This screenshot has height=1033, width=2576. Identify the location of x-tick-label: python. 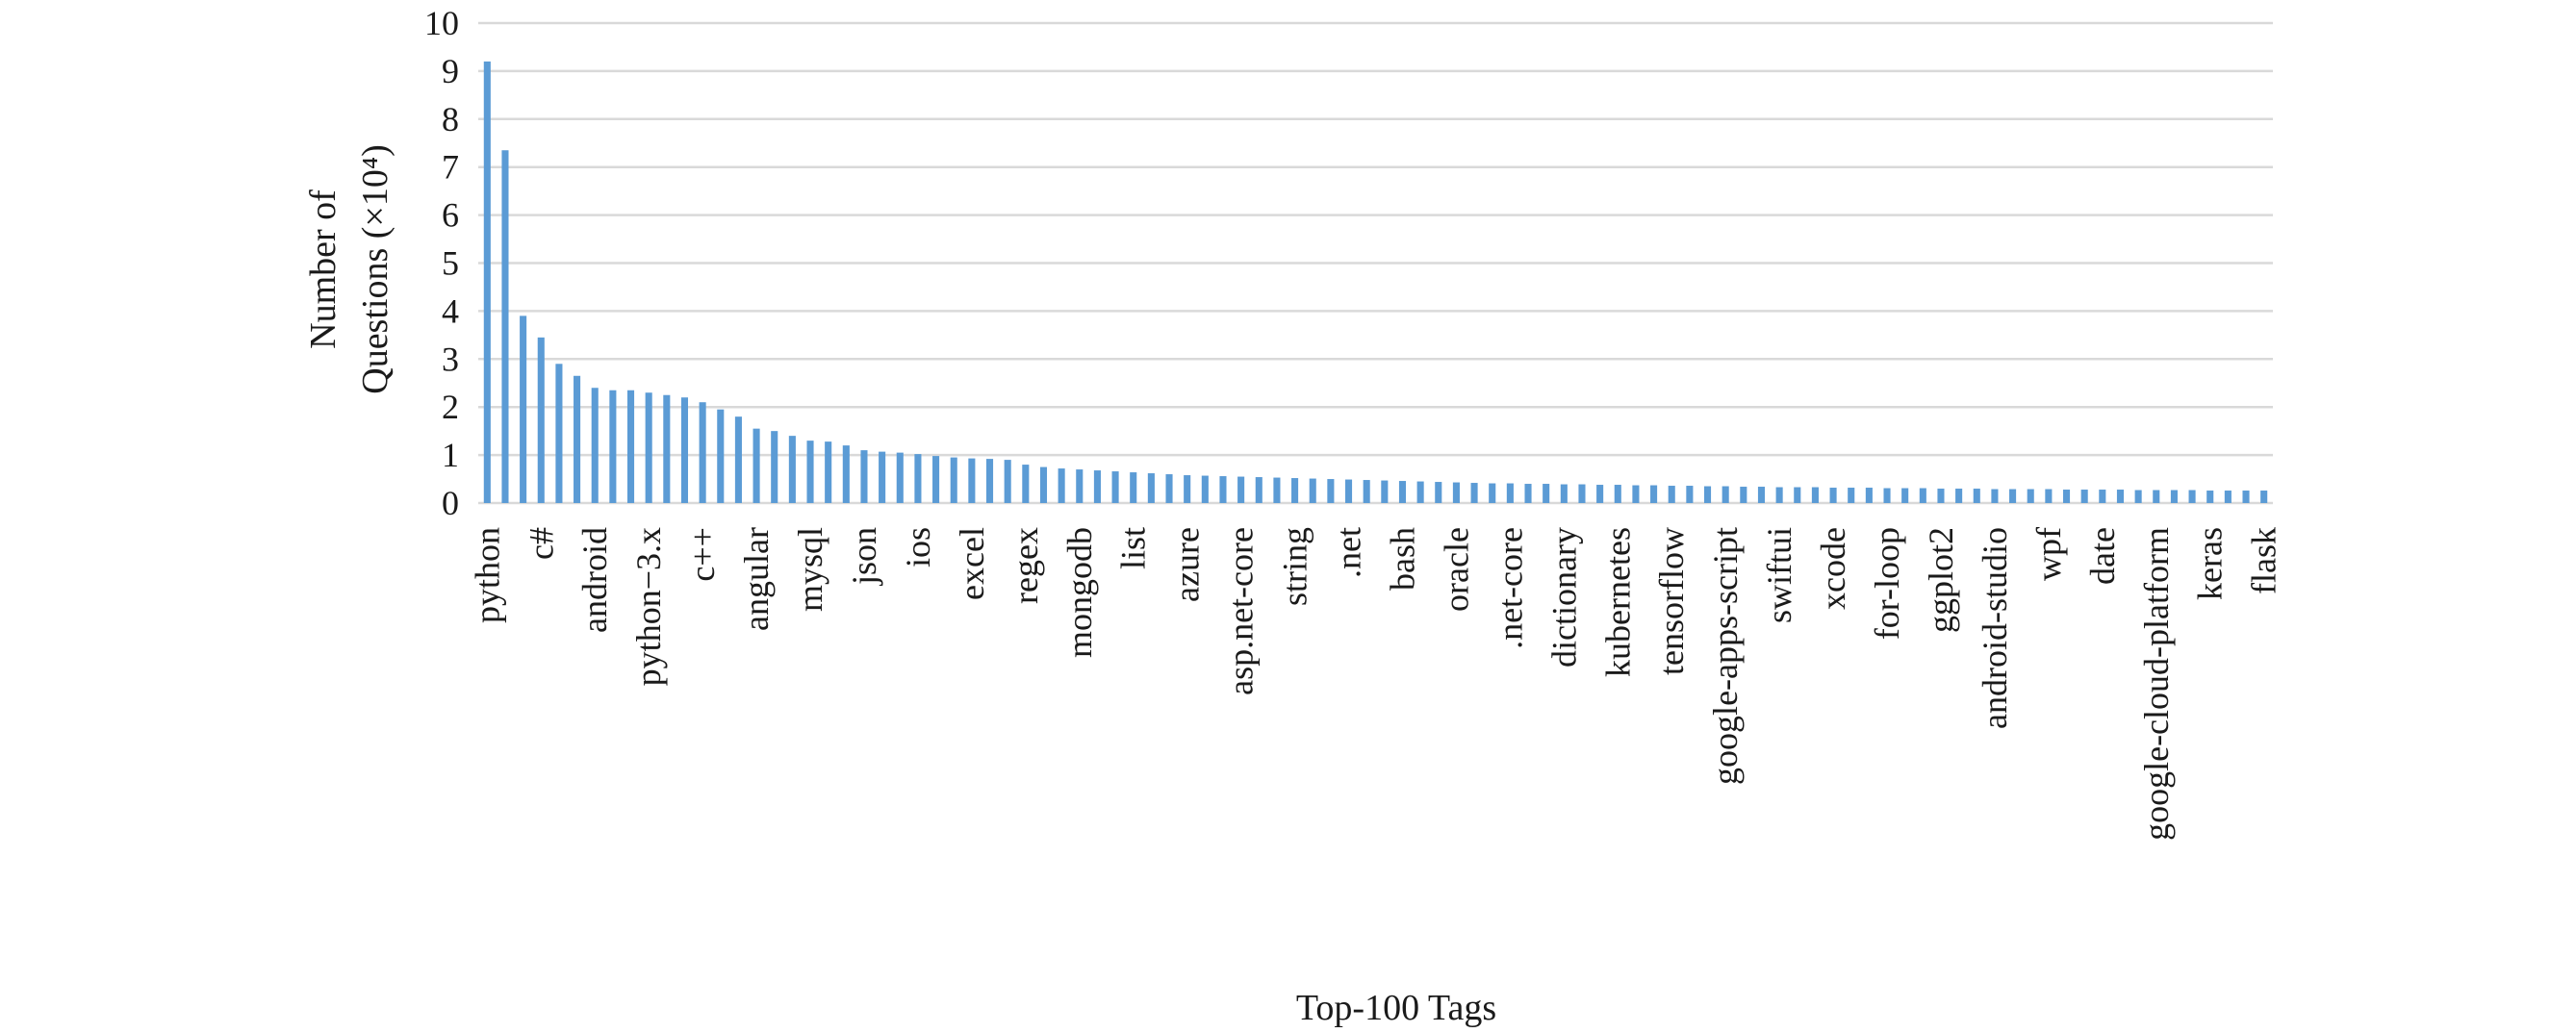
(487, 575).